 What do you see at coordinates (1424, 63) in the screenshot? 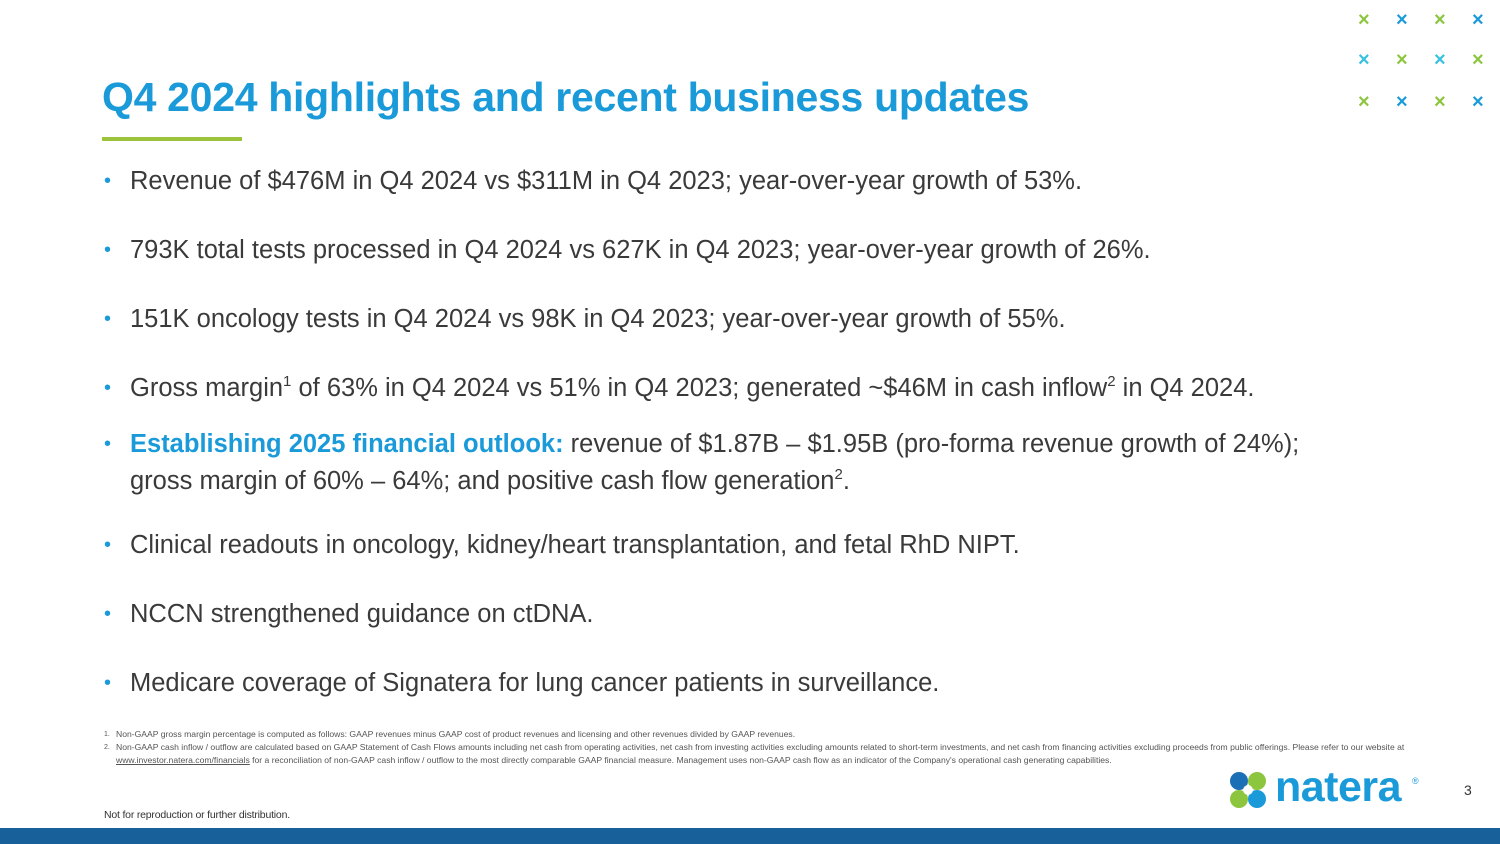
I see `x-pattern-decoration: × × × × × × × × × × × ×` at bounding box center [1424, 63].